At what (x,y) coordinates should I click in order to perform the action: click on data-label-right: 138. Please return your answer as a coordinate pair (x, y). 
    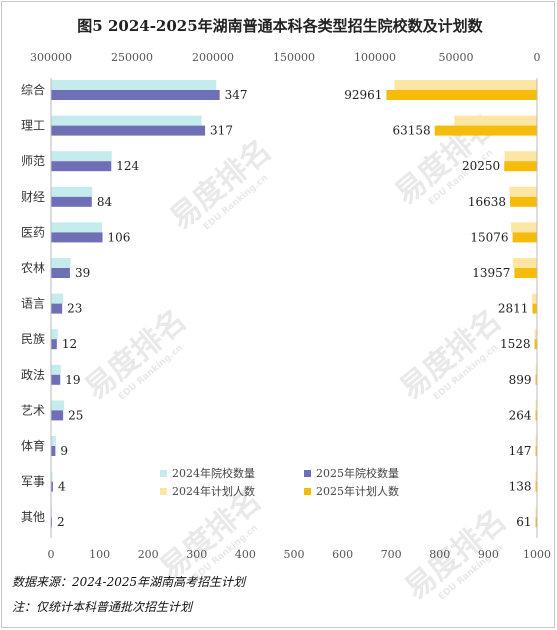
    Looking at the image, I should click on (520, 487).